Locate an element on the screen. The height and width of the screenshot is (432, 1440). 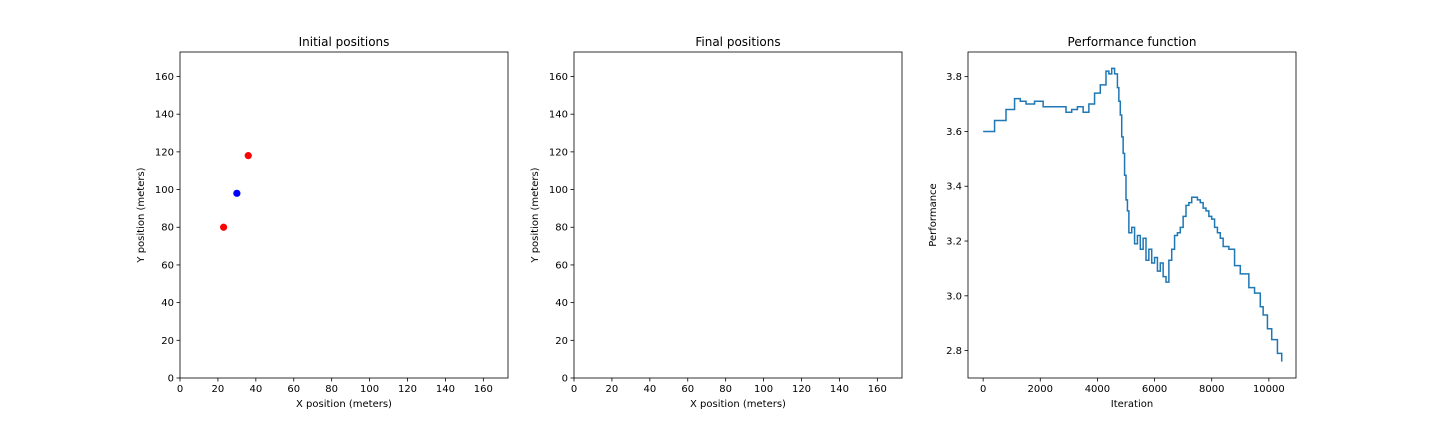
final-positions-y-tick-label: 100 is located at coordinates (558, 190).